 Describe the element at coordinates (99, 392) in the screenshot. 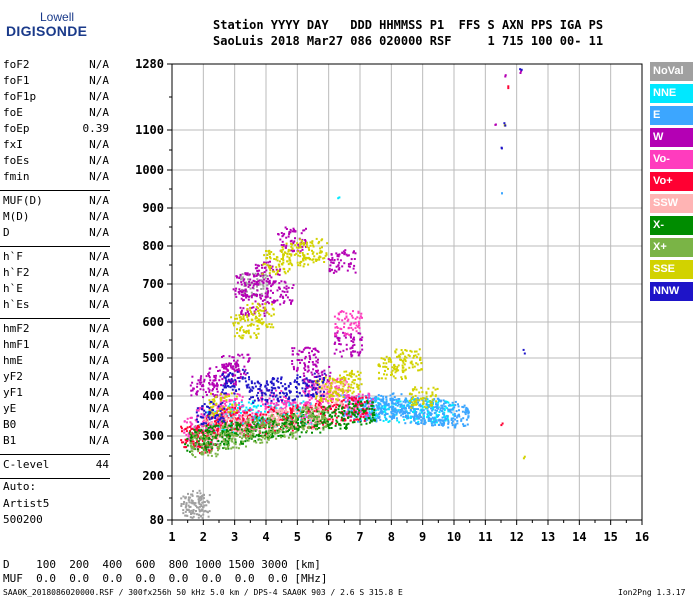

I see `param-value: N/A` at that location.